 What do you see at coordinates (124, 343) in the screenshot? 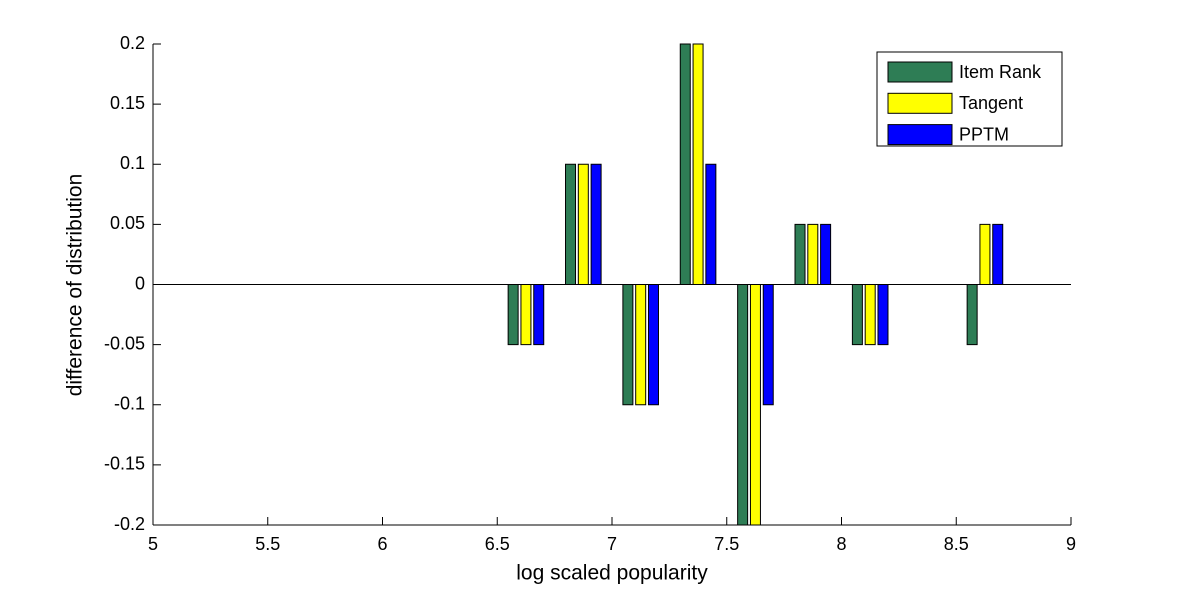
I see `y-tick-label: -0.05` at bounding box center [124, 343].